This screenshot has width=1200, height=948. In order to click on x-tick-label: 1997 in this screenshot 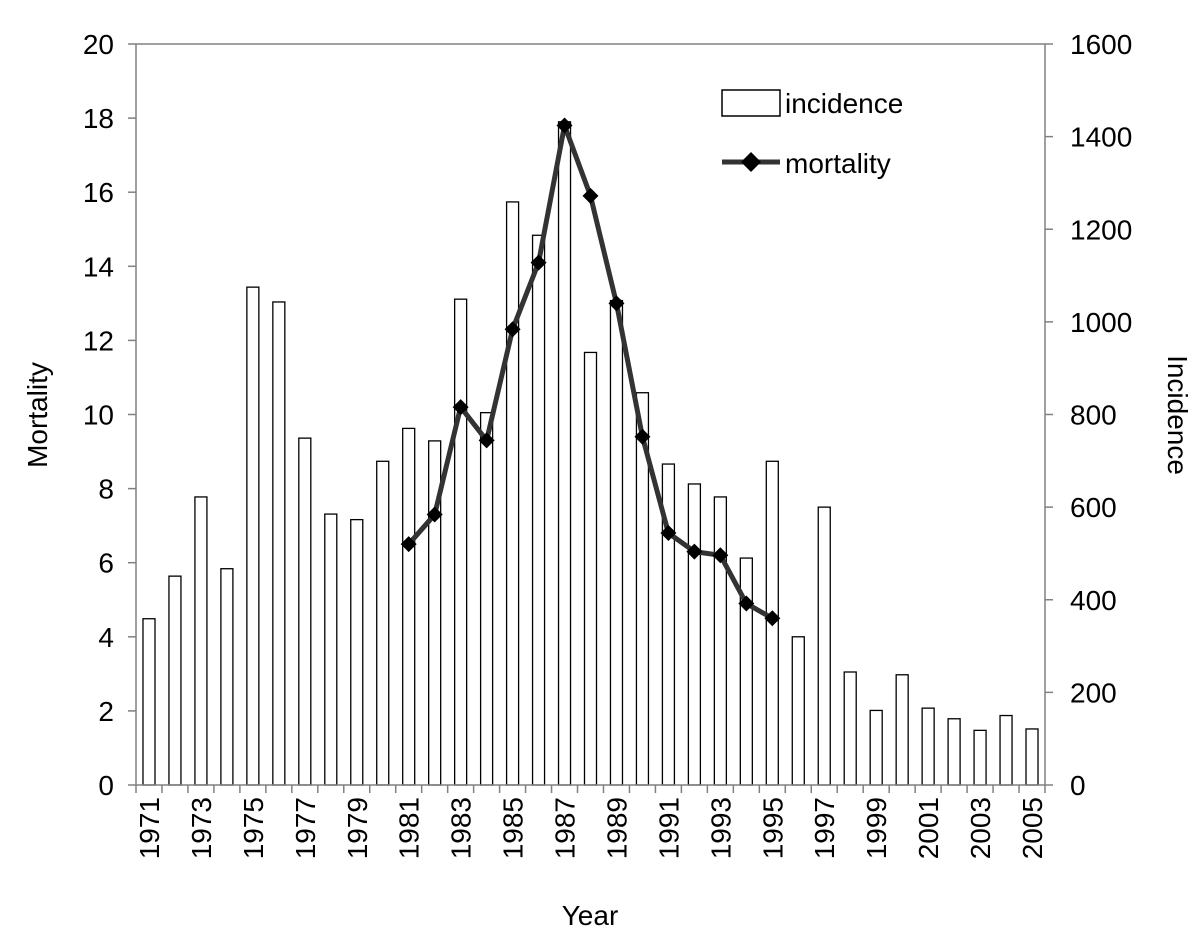, I will do `click(824, 828)`.